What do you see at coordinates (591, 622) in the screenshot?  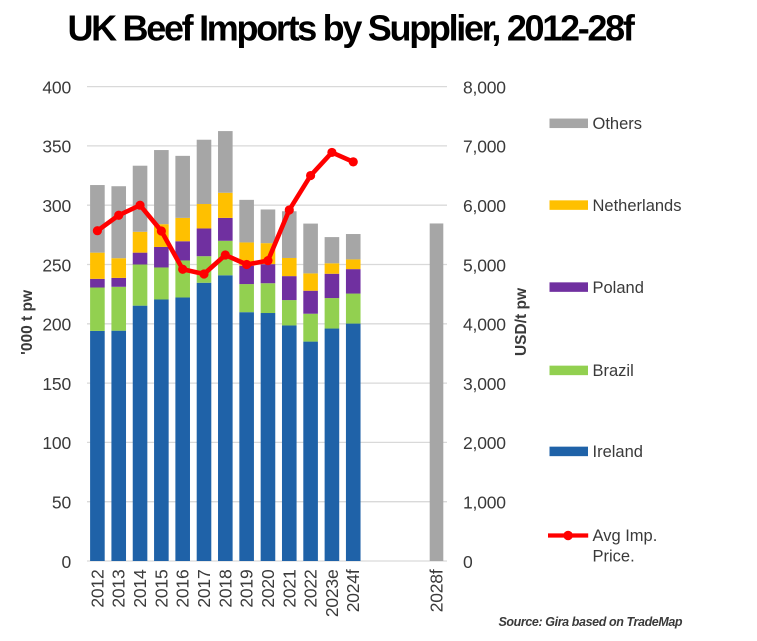 I see `svg-text: Source: Gira based on TradeMap` at bounding box center [591, 622].